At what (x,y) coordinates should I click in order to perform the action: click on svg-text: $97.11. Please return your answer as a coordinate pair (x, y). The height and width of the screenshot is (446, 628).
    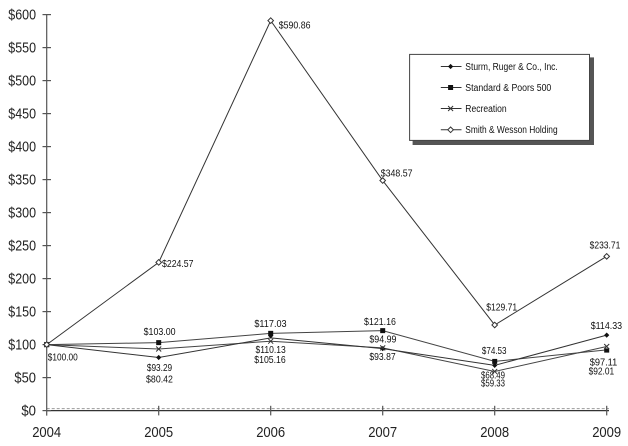
    Looking at the image, I should click on (604, 362).